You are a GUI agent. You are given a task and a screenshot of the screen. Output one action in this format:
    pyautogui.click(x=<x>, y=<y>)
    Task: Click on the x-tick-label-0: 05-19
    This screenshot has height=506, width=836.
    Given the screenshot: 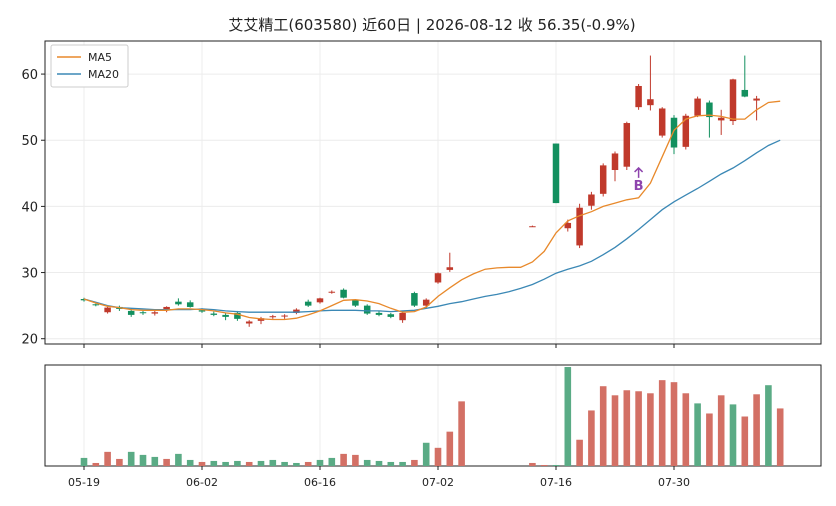 What is the action you would take?
    pyautogui.click(x=84, y=482)
    